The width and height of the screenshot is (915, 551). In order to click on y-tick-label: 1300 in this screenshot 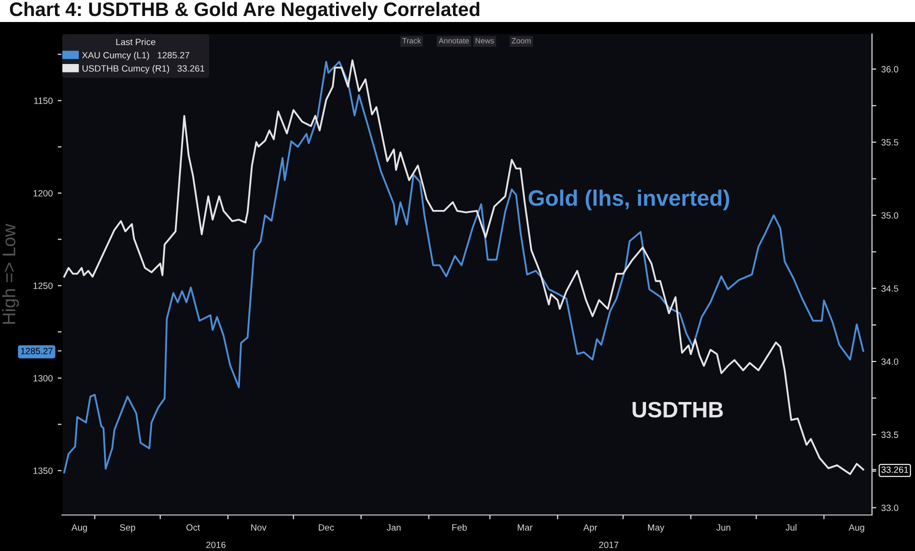, I will do `click(43, 378)`.